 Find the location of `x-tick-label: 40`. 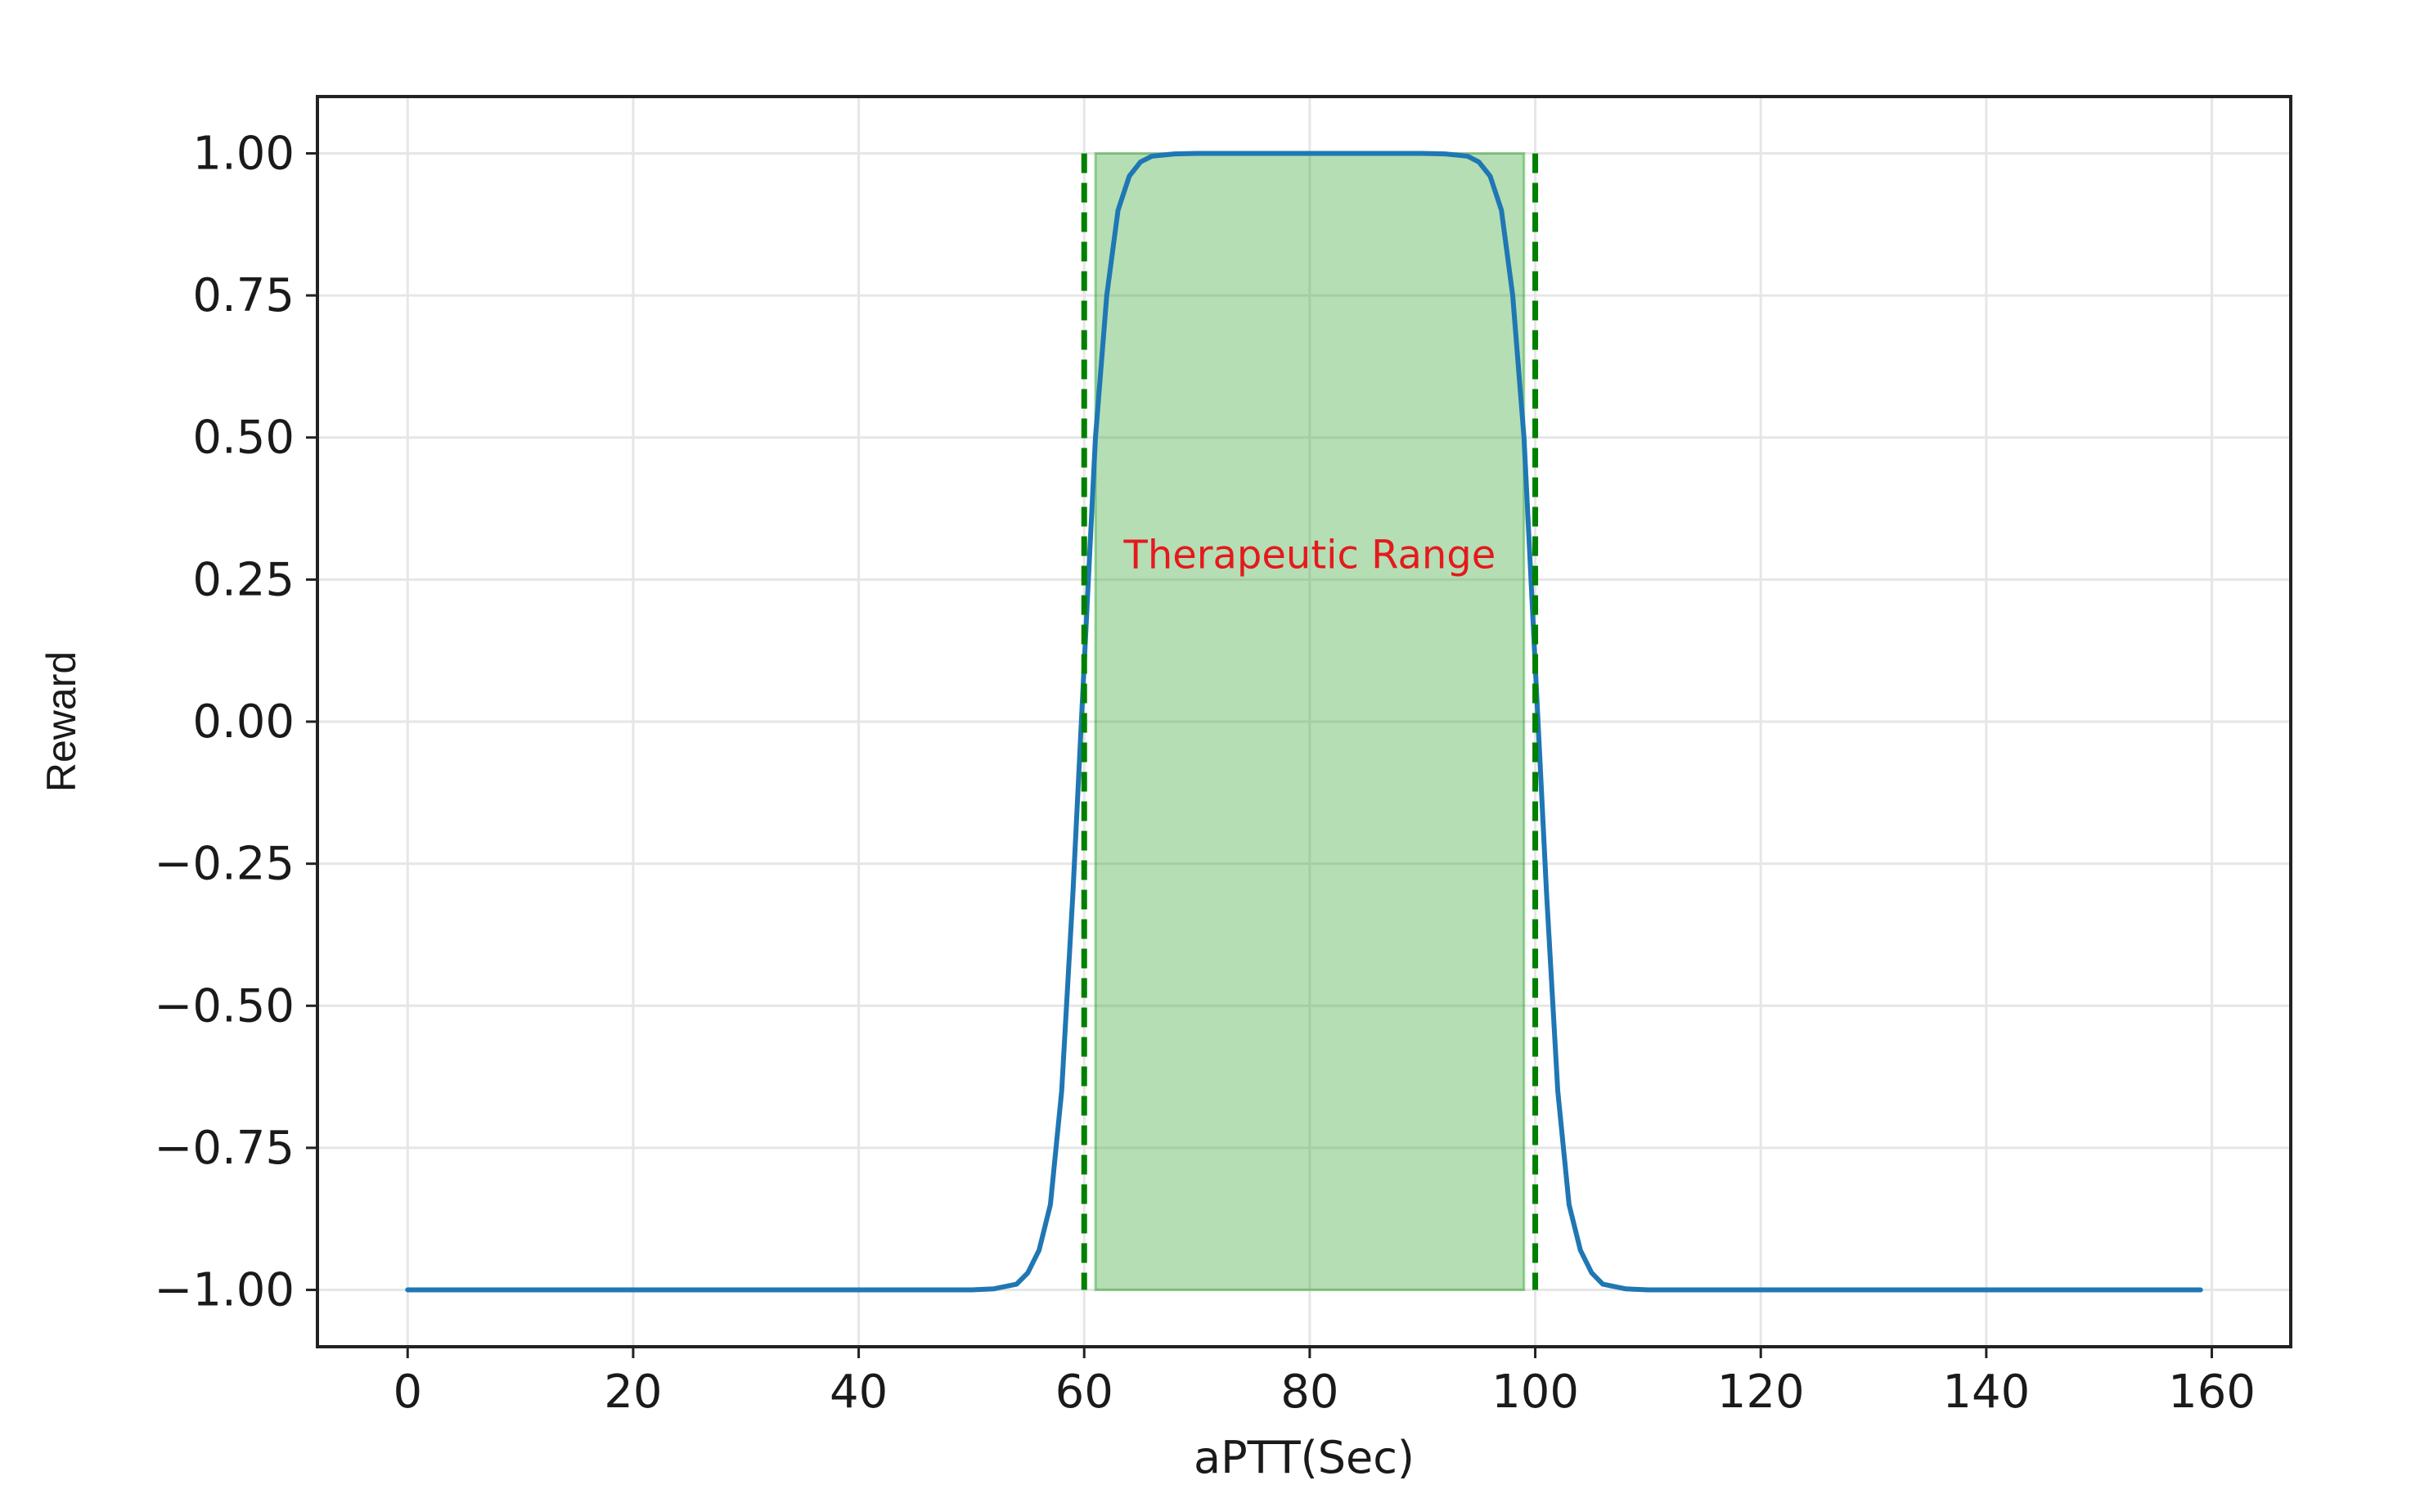

x-tick-label: 40 is located at coordinates (859, 1393).